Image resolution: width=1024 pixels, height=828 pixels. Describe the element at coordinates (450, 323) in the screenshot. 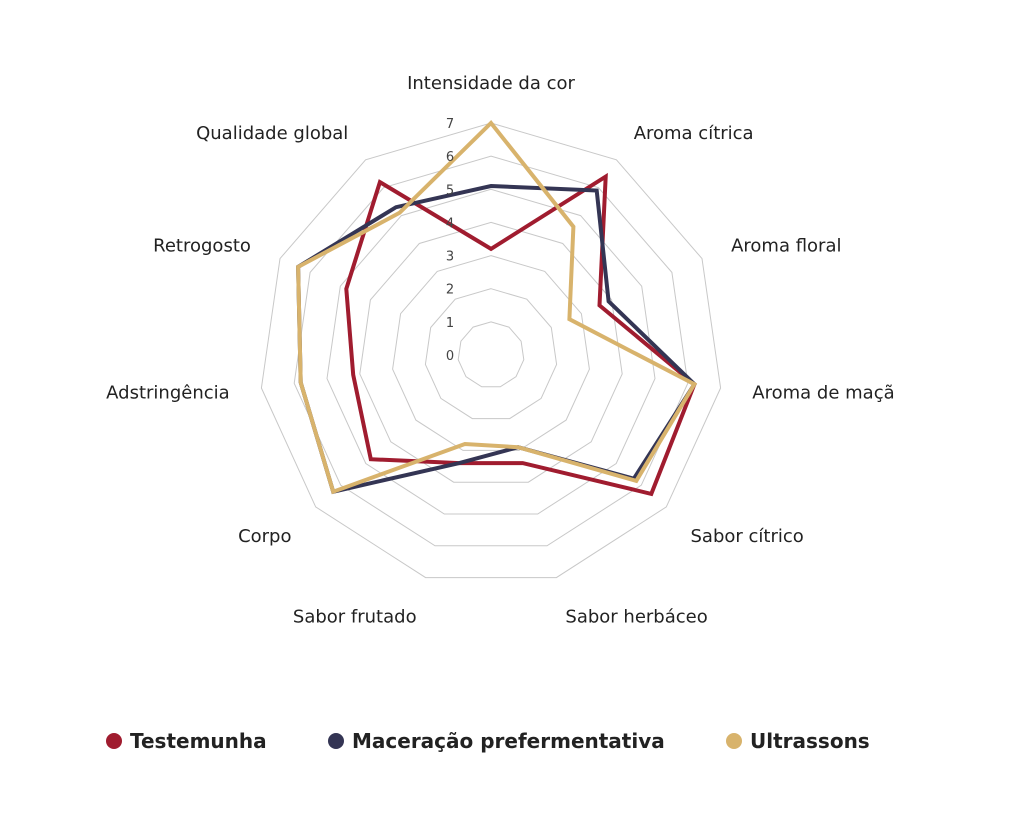

I see `tick-label: 1` at that location.